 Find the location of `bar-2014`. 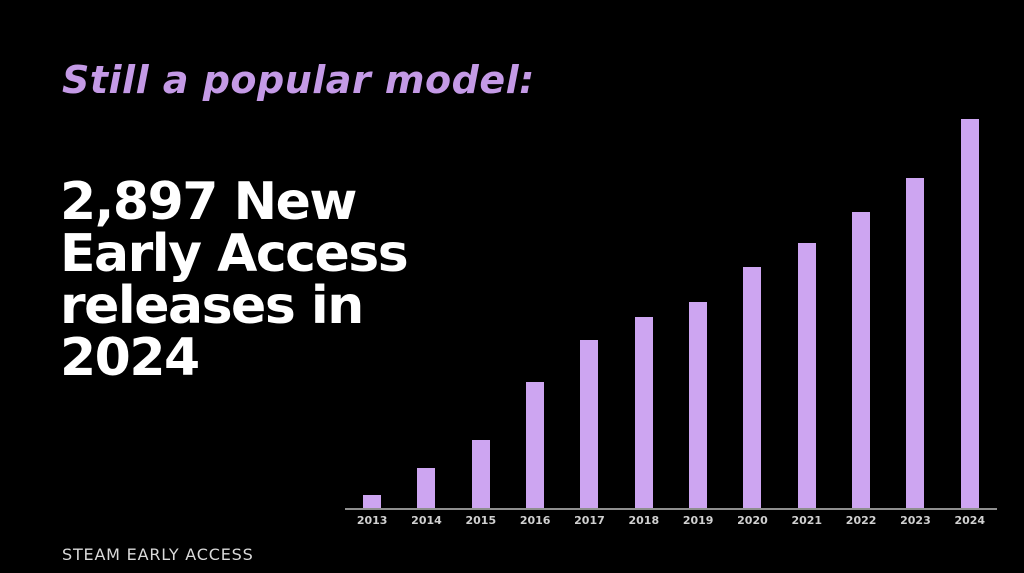

bar-2014 is located at coordinates (426, 488).